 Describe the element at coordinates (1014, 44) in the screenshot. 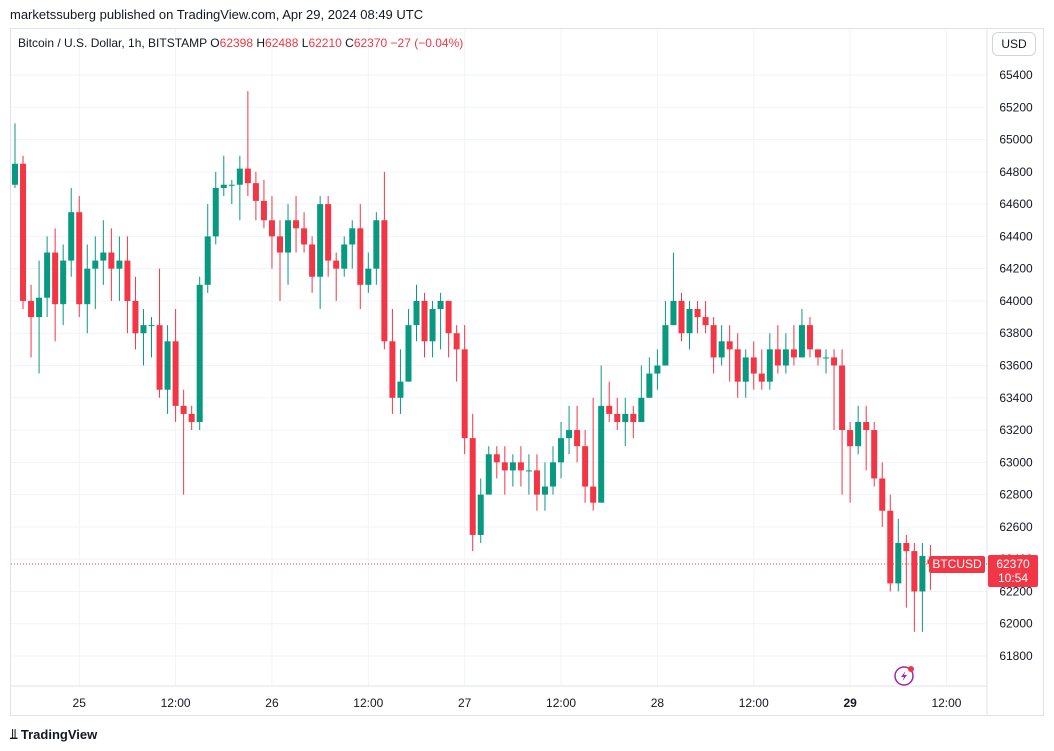

I see `currency-button: USD` at that location.